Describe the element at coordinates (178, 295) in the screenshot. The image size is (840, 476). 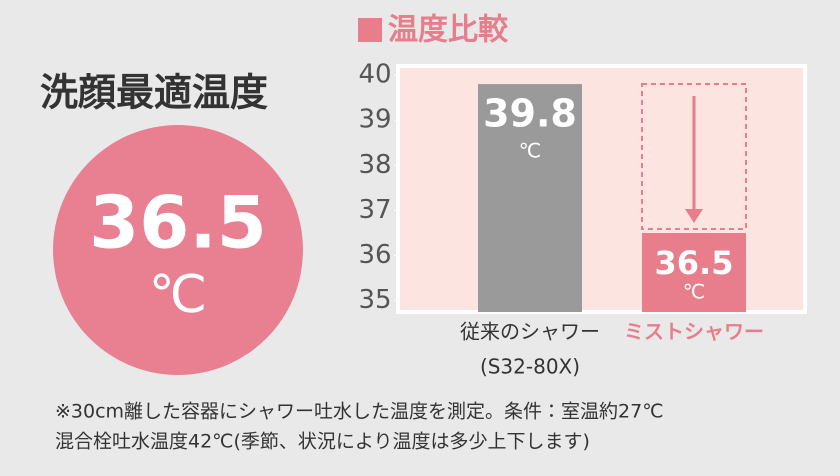
I see `highlight-unit: ℃` at that location.